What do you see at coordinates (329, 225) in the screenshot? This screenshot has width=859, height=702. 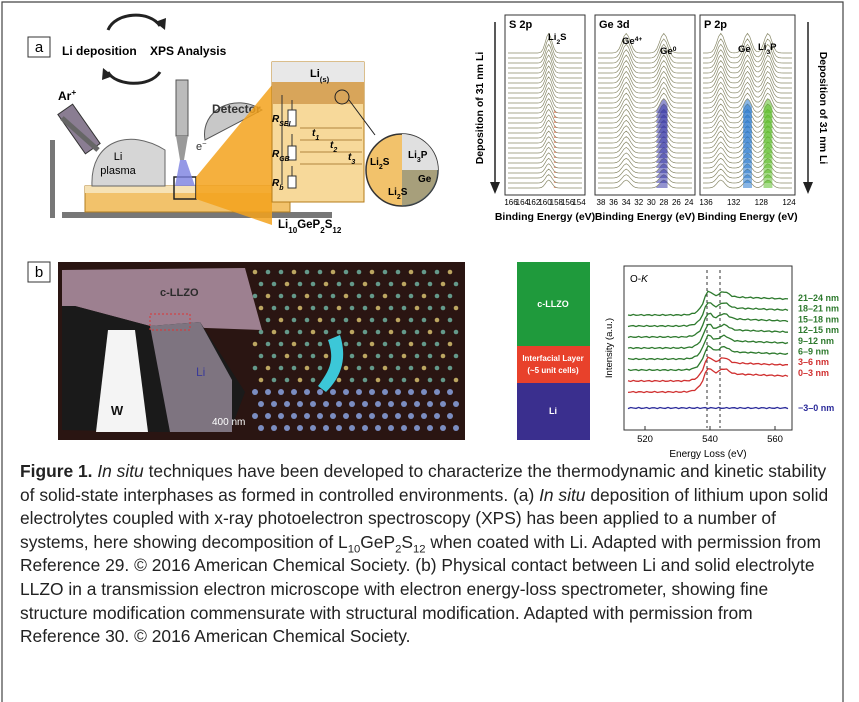 I see `formula-part: S` at bounding box center [329, 225].